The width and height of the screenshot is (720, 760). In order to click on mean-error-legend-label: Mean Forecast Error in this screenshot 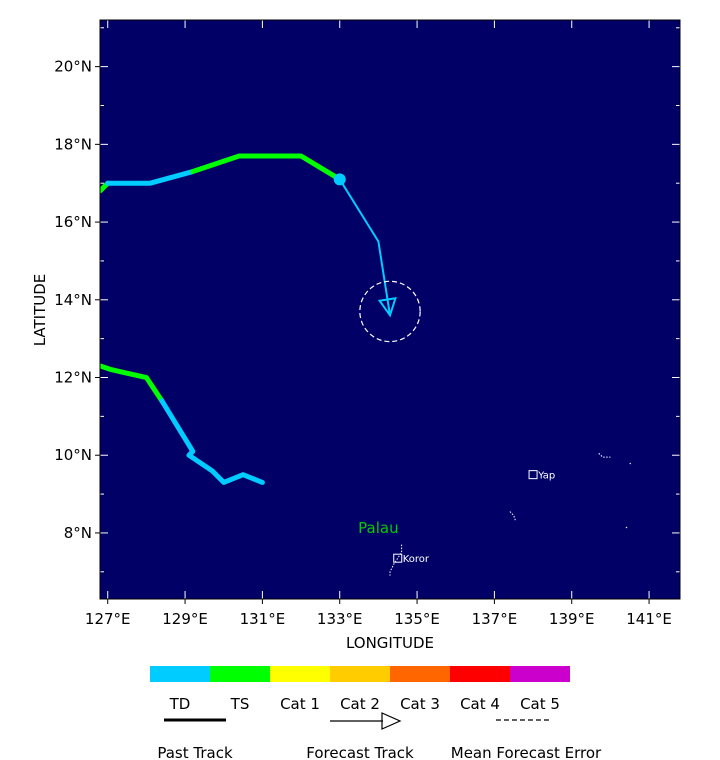, I will do `click(526, 752)`.